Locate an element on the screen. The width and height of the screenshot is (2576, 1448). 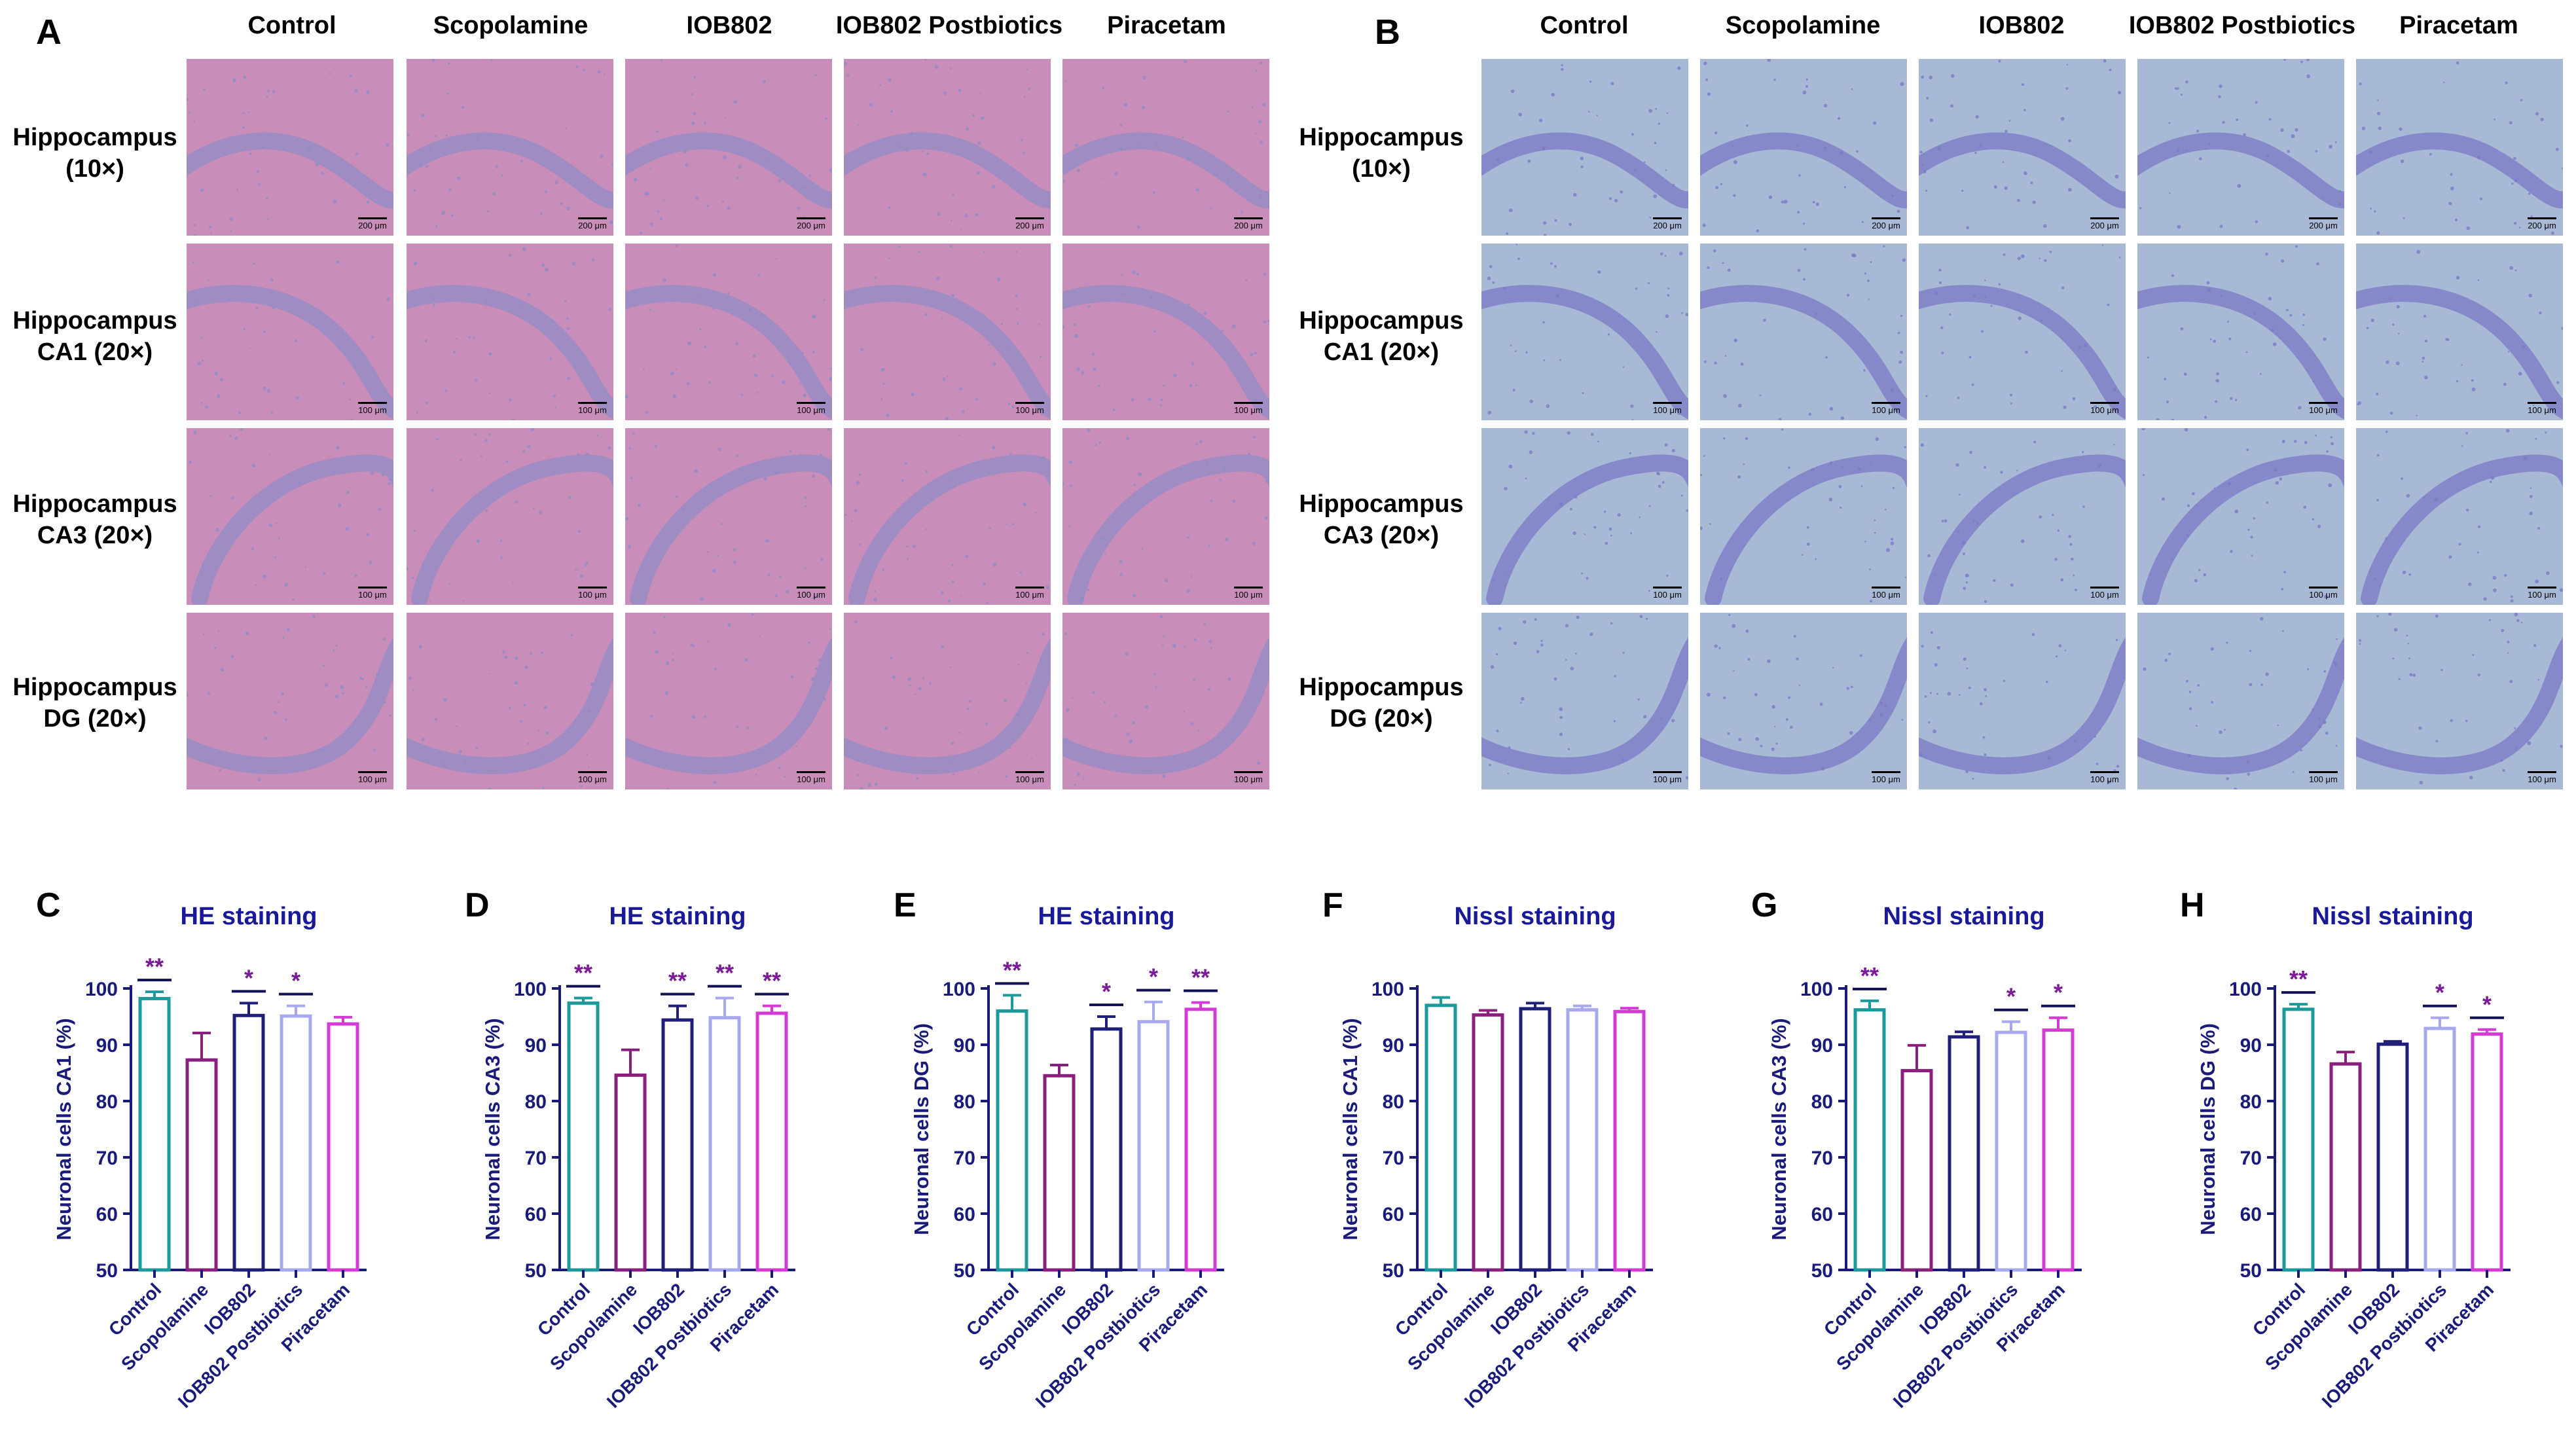
row-label-line2: (10×) is located at coordinates (94, 169).